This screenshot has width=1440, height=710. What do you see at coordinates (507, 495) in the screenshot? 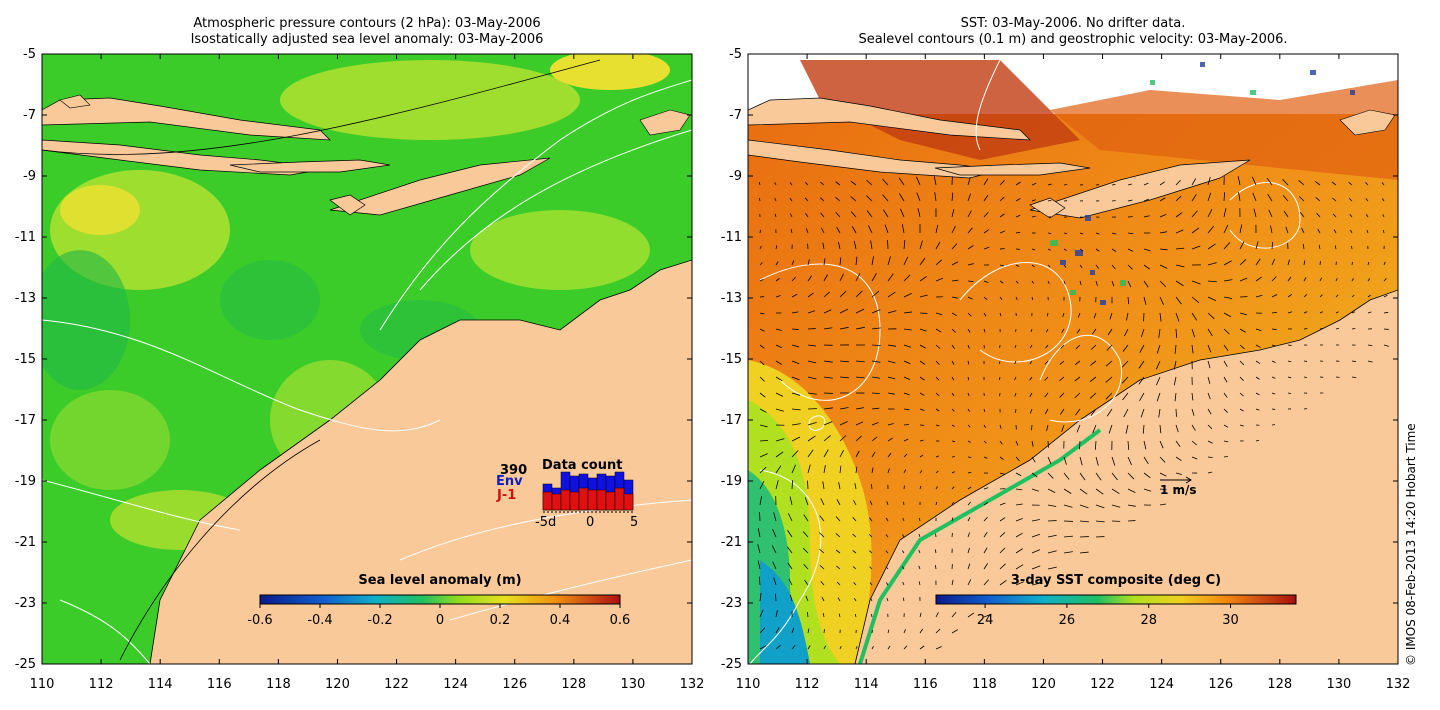
I see `data-count-j1-label: J-1` at bounding box center [507, 495].